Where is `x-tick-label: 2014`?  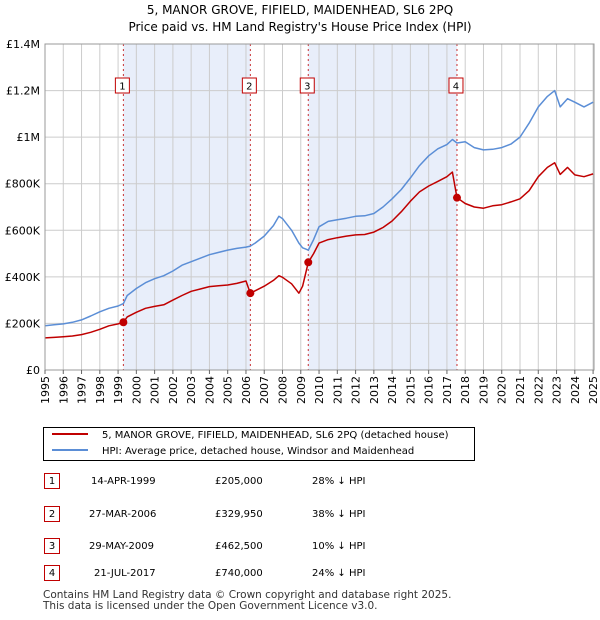
x-tick-label: 2014 is located at coordinates (392, 390).